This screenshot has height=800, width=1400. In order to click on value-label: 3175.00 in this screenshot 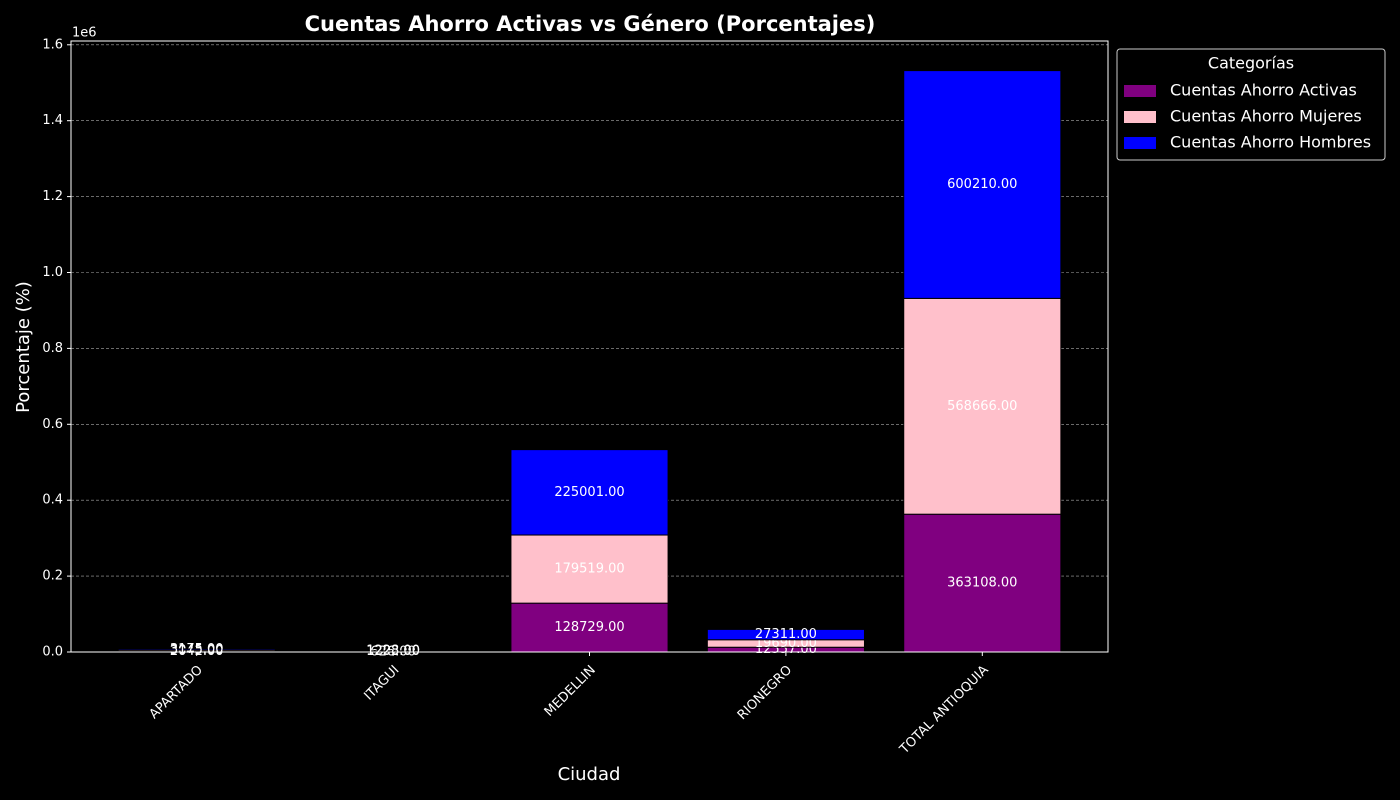, I will do `click(197, 649)`.